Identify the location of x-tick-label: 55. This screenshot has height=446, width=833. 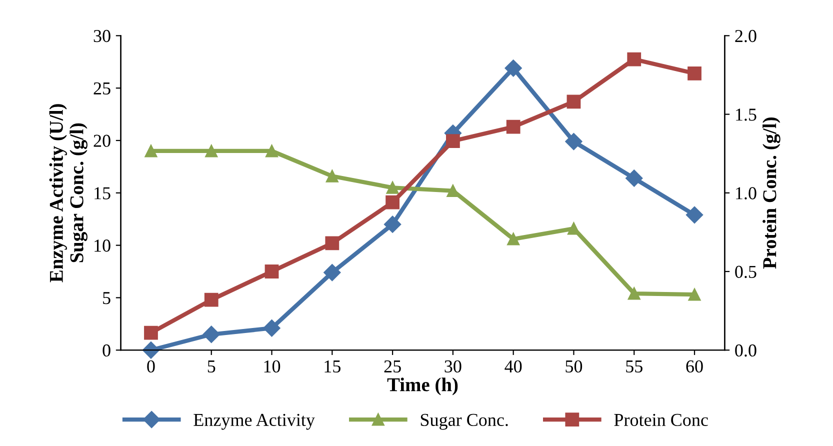
(634, 366).